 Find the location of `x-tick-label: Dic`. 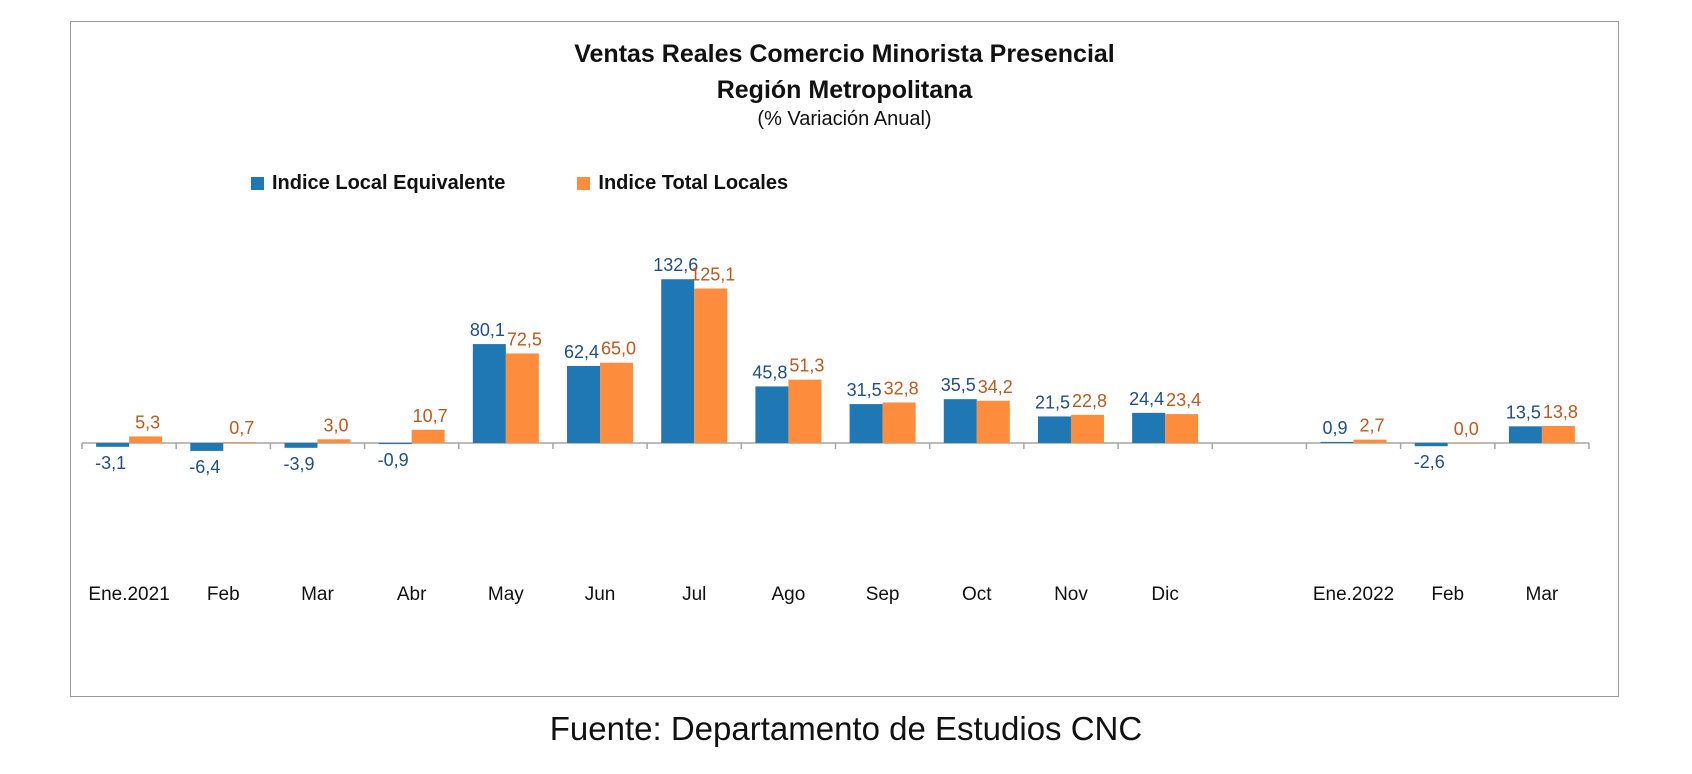

x-tick-label: Dic is located at coordinates (1164, 594).